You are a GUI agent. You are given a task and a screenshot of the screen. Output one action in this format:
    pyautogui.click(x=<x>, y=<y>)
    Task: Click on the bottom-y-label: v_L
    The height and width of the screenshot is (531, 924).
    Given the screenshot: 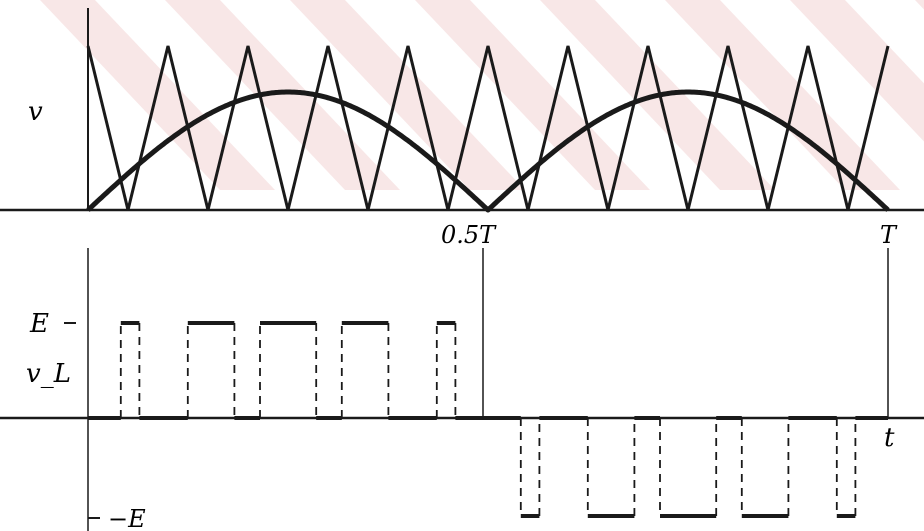 What is the action you would take?
    pyautogui.click(x=48, y=374)
    